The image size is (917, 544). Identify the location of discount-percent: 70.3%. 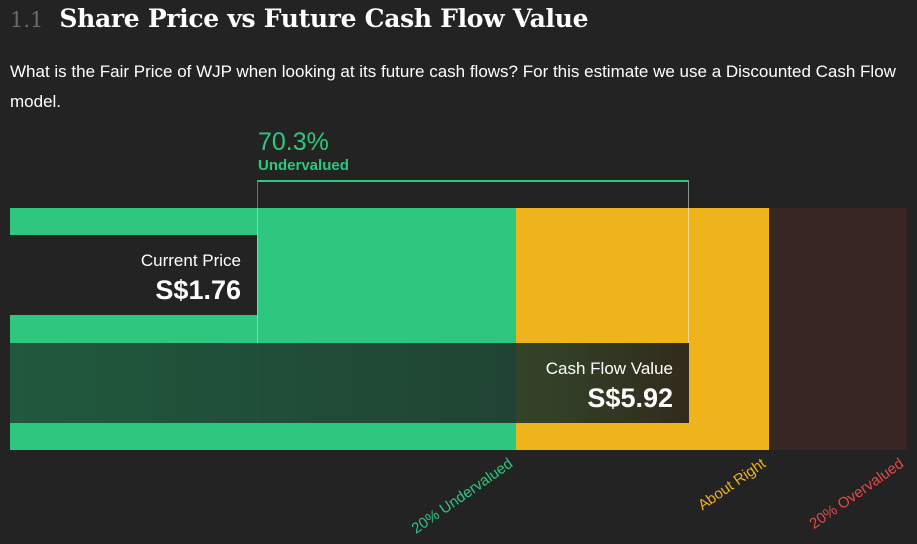
(293, 142).